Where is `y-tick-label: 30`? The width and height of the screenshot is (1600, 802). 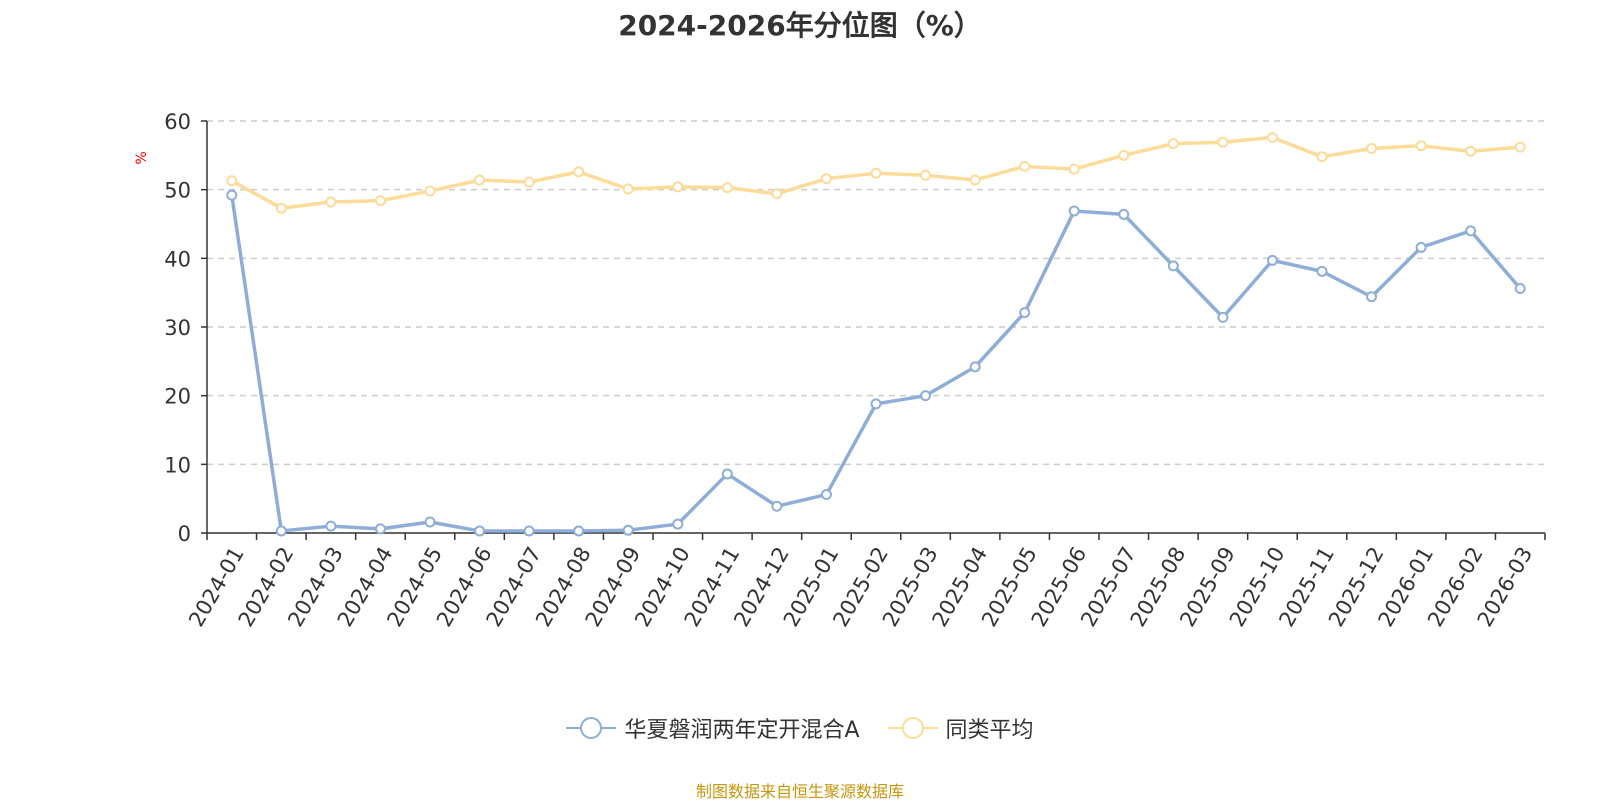 y-tick-label: 30 is located at coordinates (177, 328).